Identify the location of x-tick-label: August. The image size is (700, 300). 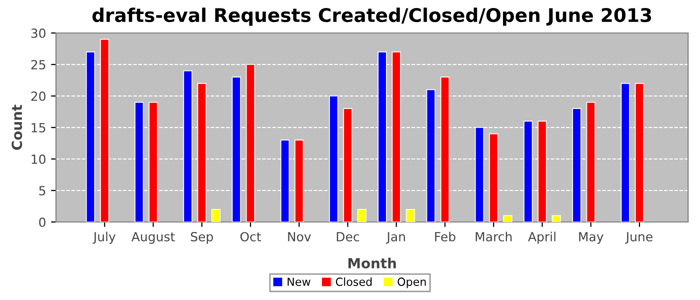
(153, 238).